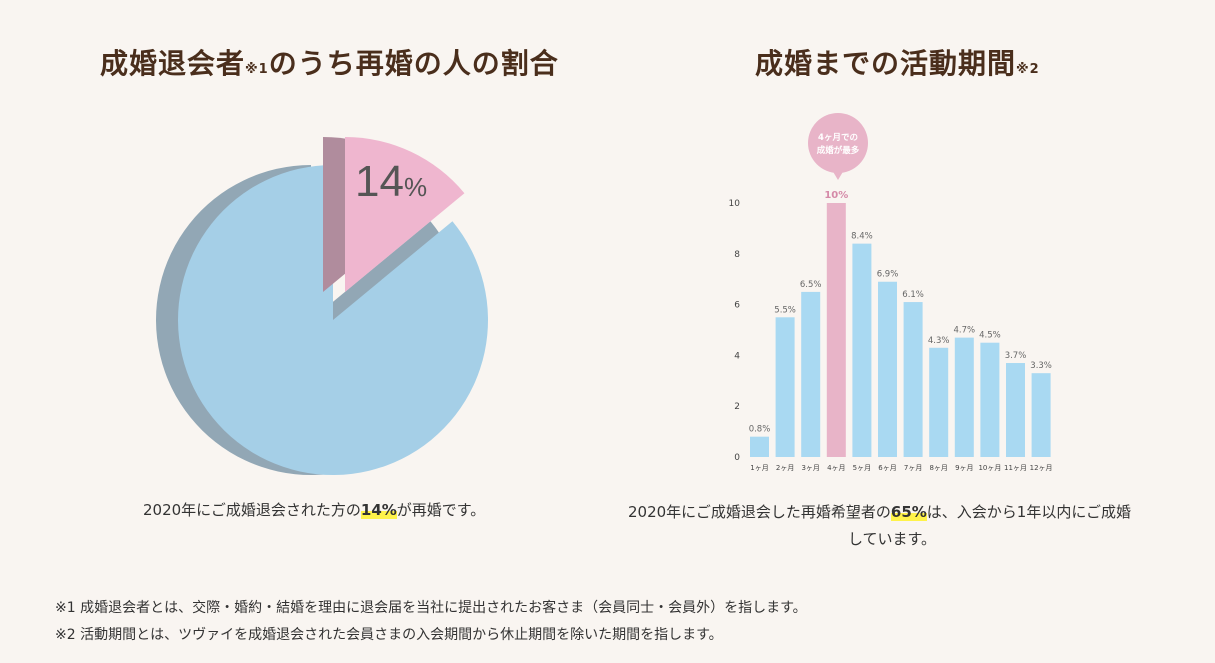 Image resolution: width=1215 pixels, height=663 pixels. What do you see at coordinates (759, 468) in the screenshot?
I see `x-tick-label: 1ヶ月` at bounding box center [759, 468].